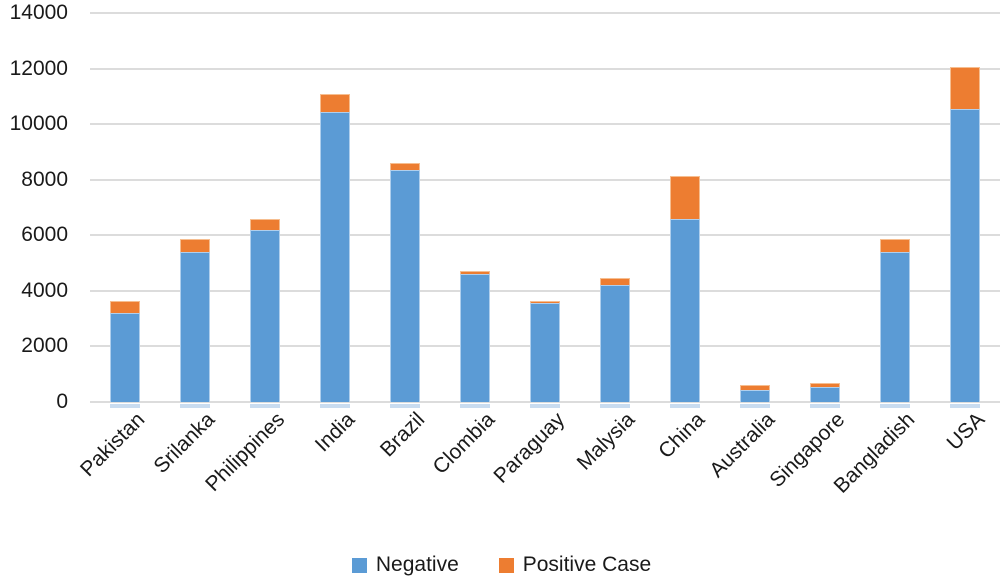 Image resolution: width=1003 pixels, height=585 pixels. What do you see at coordinates (685, 310) in the screenshot?
I see `bar-segment-negative-china` at bounding box center [685, 310].